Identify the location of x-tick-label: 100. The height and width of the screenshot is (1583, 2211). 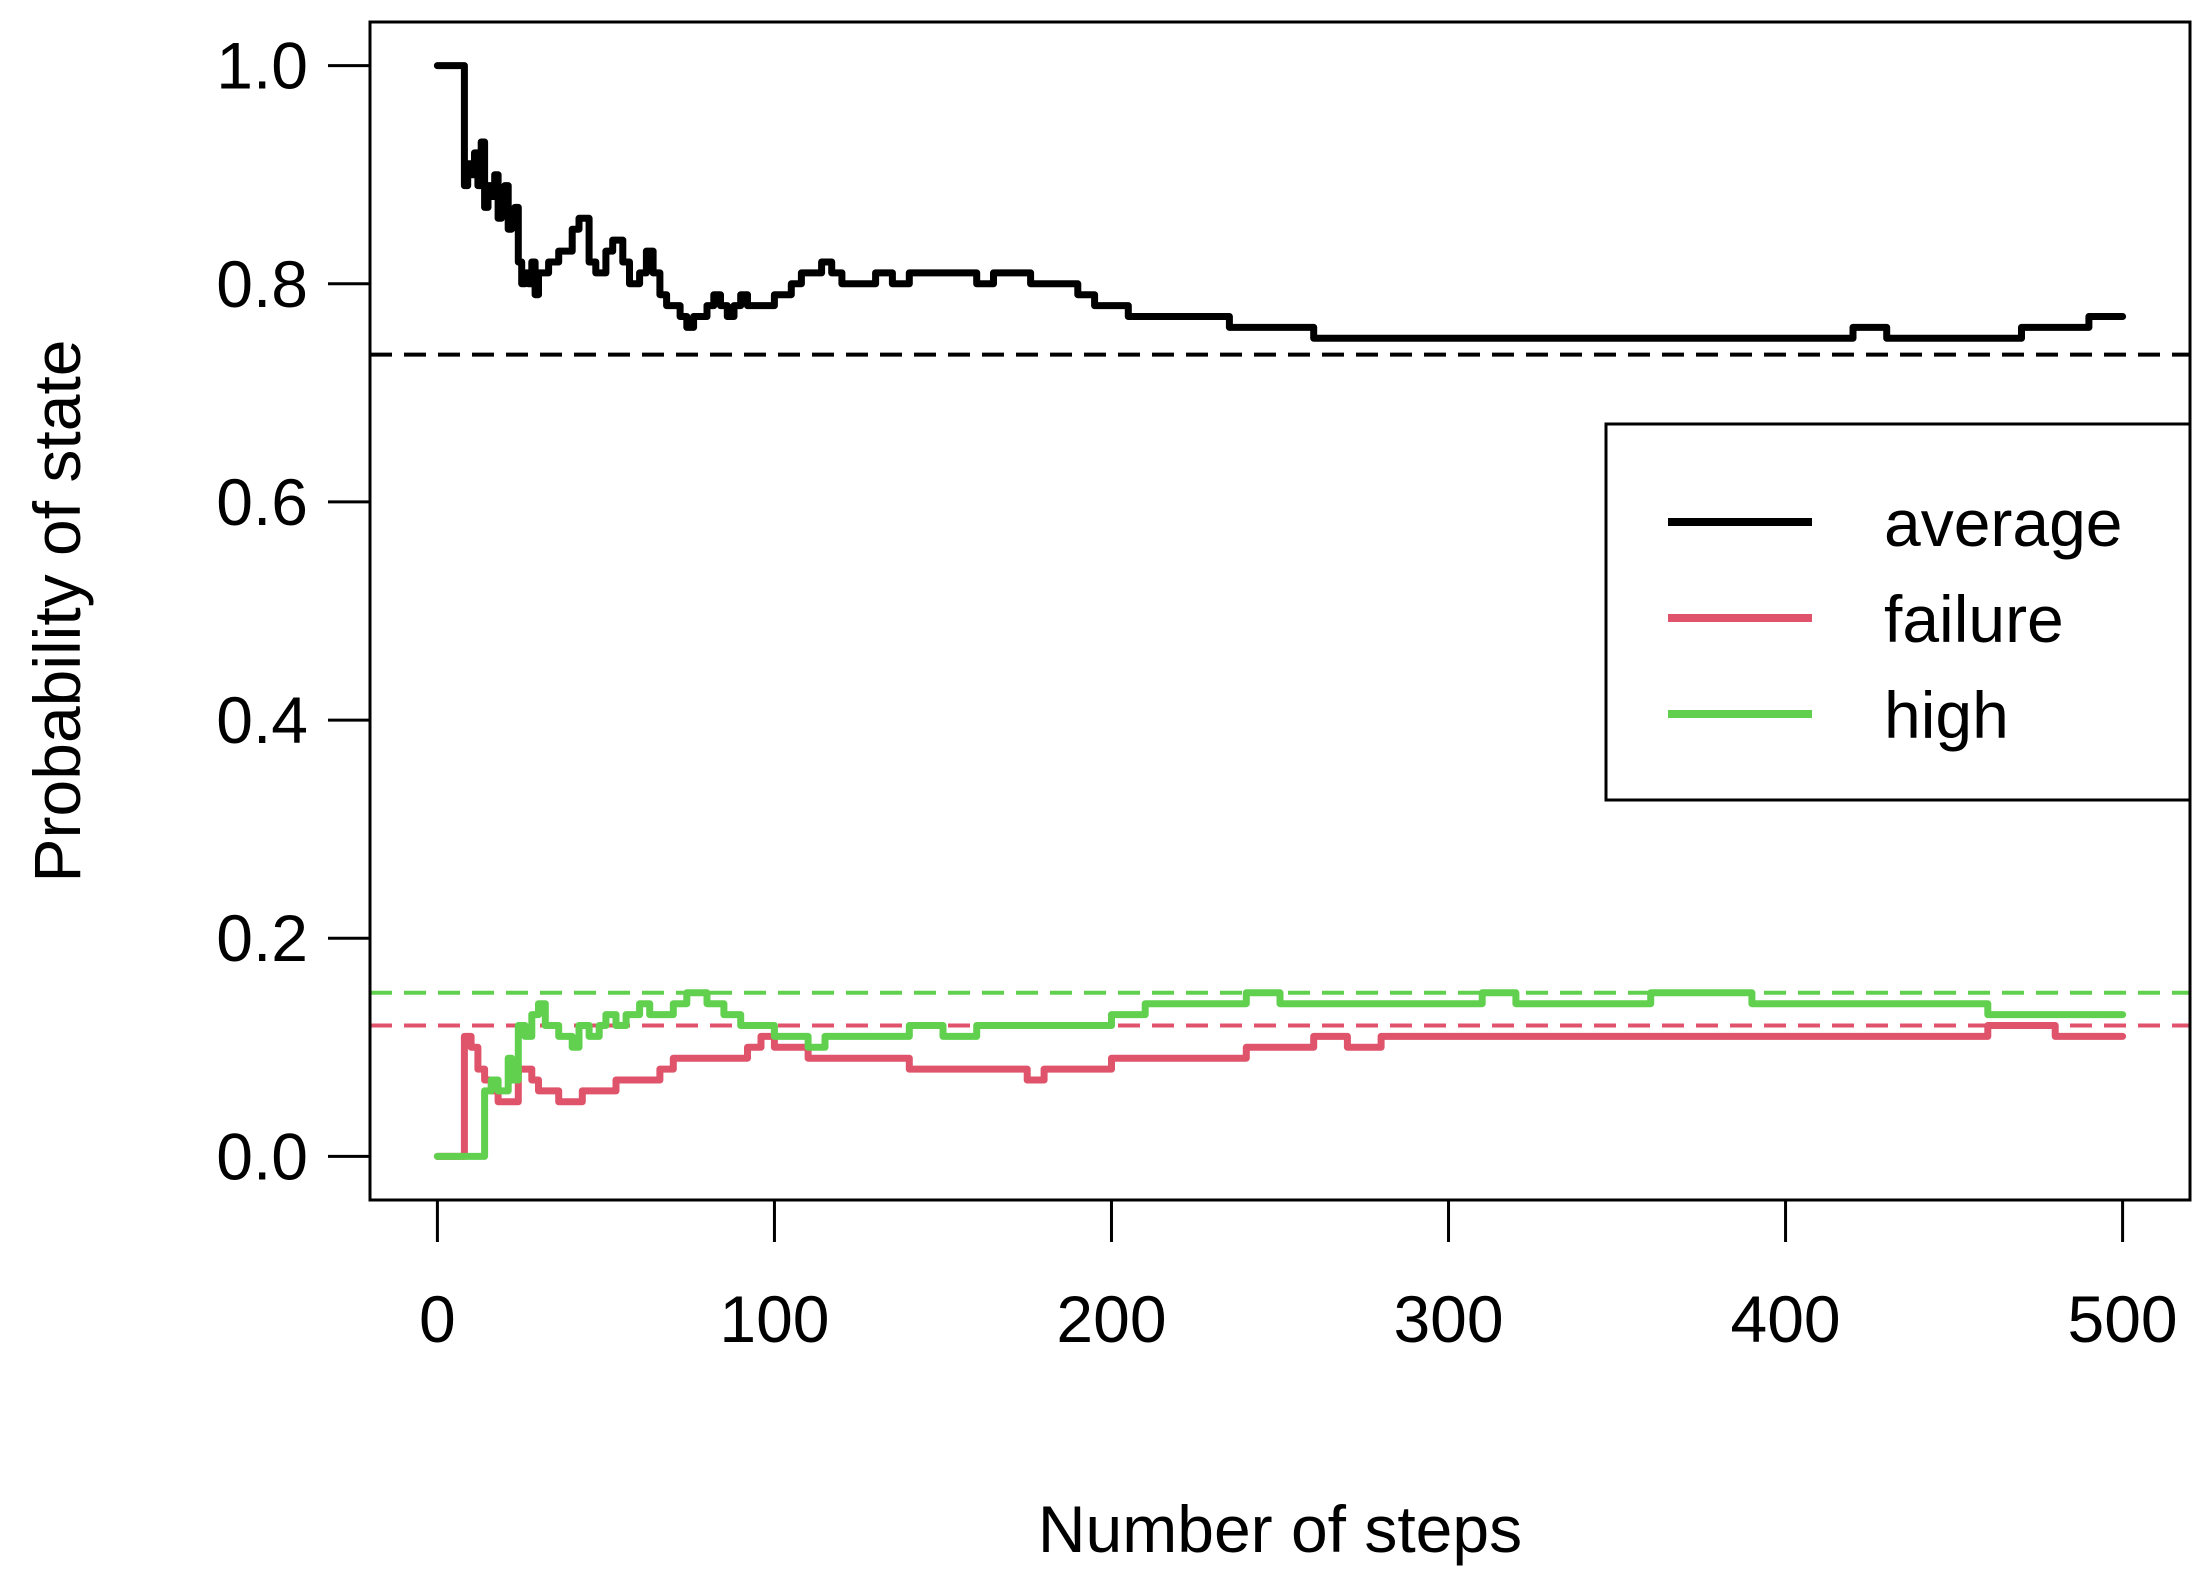
(774, 1319).